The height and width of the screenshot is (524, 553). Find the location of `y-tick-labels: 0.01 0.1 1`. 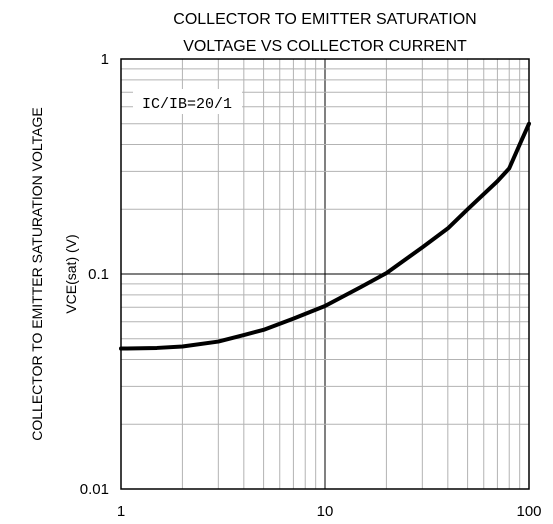

y-tick-labels: 0.01 0.1 1 is located at coordinates (94, 274).